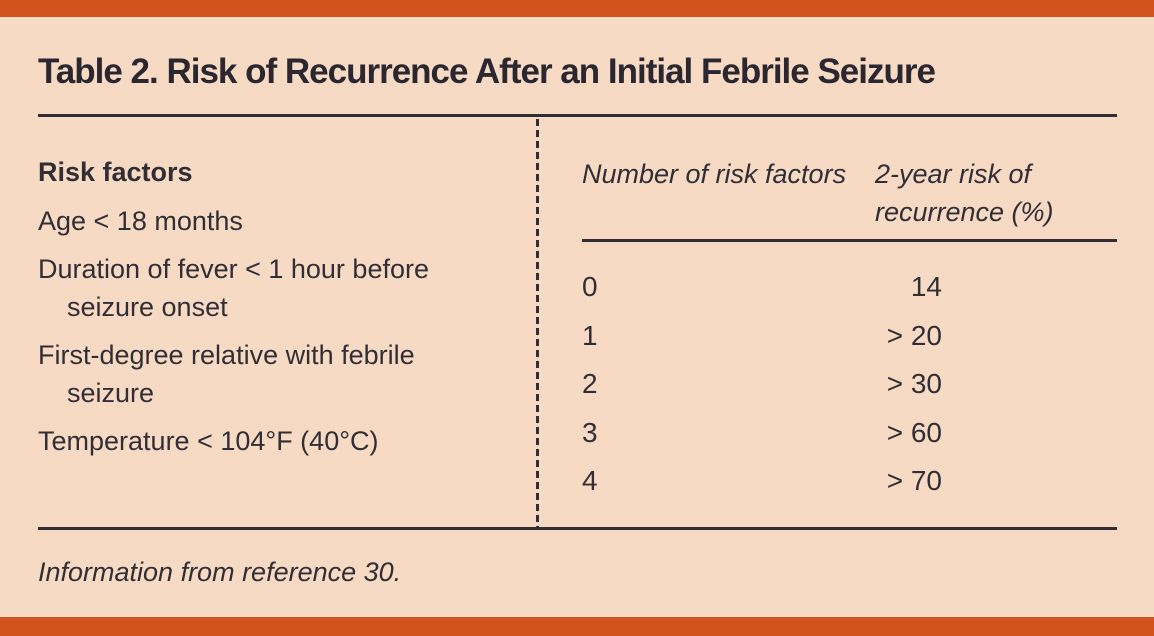 The width and height of the screenshot is (1154, 636). What do you see at coordinates (590, 335) in the screenshot?
I see `cell-factors-count: 1` at bounding box center [590, 335].